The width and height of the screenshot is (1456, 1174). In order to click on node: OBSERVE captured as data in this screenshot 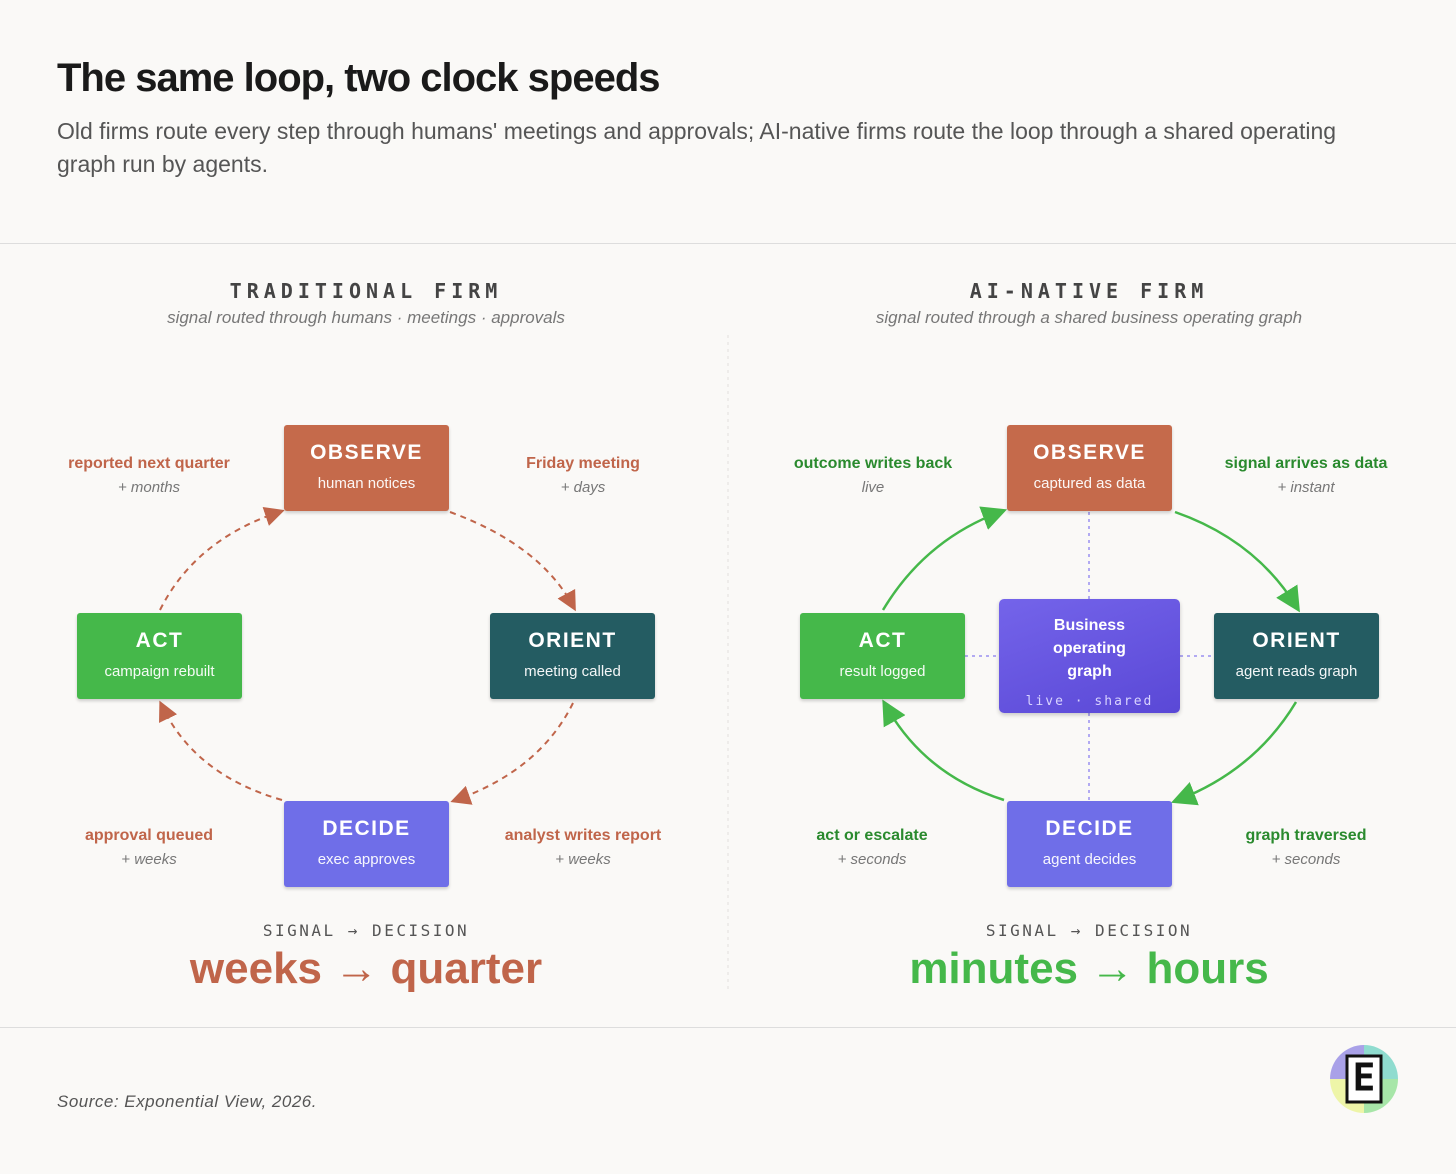, I will do `click(1089, 468)`.